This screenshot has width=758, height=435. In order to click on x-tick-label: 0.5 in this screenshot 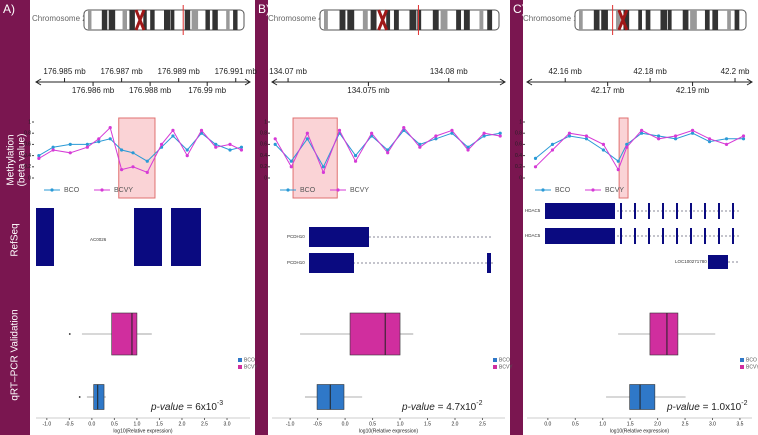, I will do `click(114, 424)`.